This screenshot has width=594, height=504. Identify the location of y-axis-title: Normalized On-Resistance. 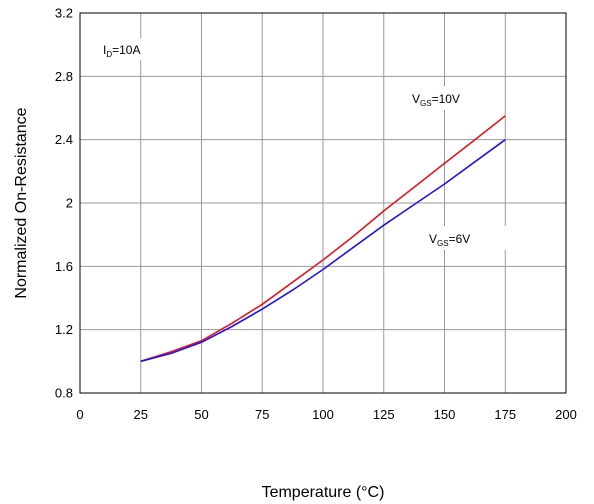
(21, 202).